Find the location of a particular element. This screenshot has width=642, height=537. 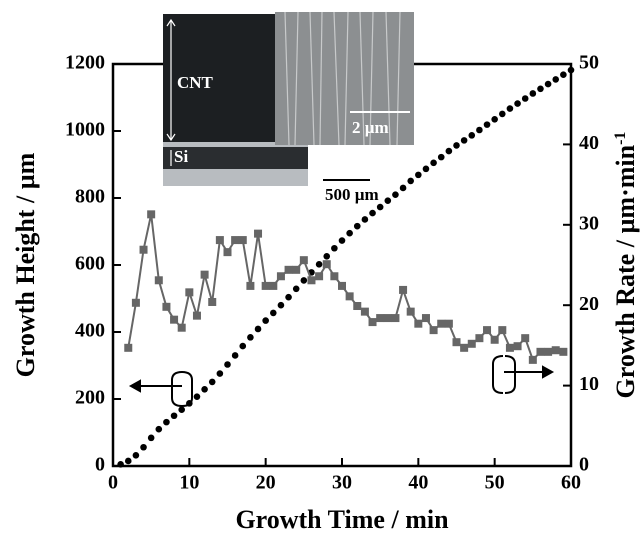

y2-axis-title: Growth Rate / µm·min-1 is located at coordinates (625, 265).